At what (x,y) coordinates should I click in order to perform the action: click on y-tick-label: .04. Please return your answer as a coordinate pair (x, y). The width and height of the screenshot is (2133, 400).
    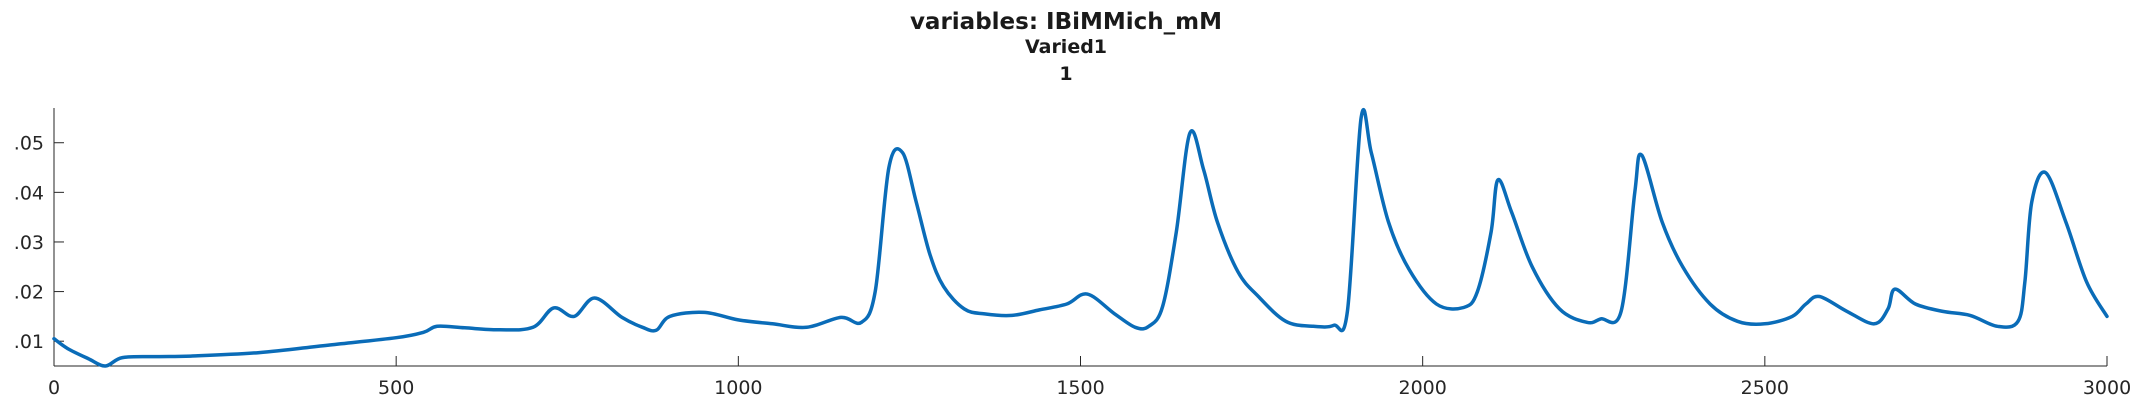
    Looking at the image, I should click on (29, 193).